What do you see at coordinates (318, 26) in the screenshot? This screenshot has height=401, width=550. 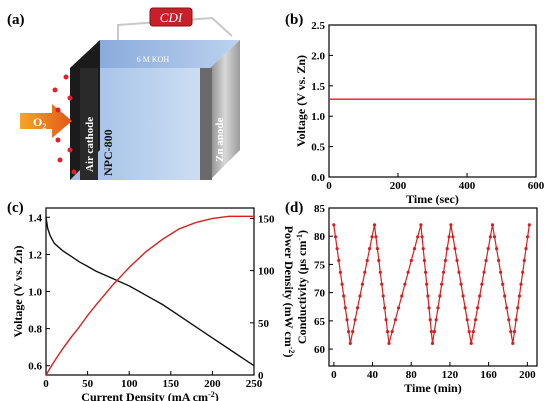 I see `y-tick-label: 2.5` at bounding box center [318, 26].